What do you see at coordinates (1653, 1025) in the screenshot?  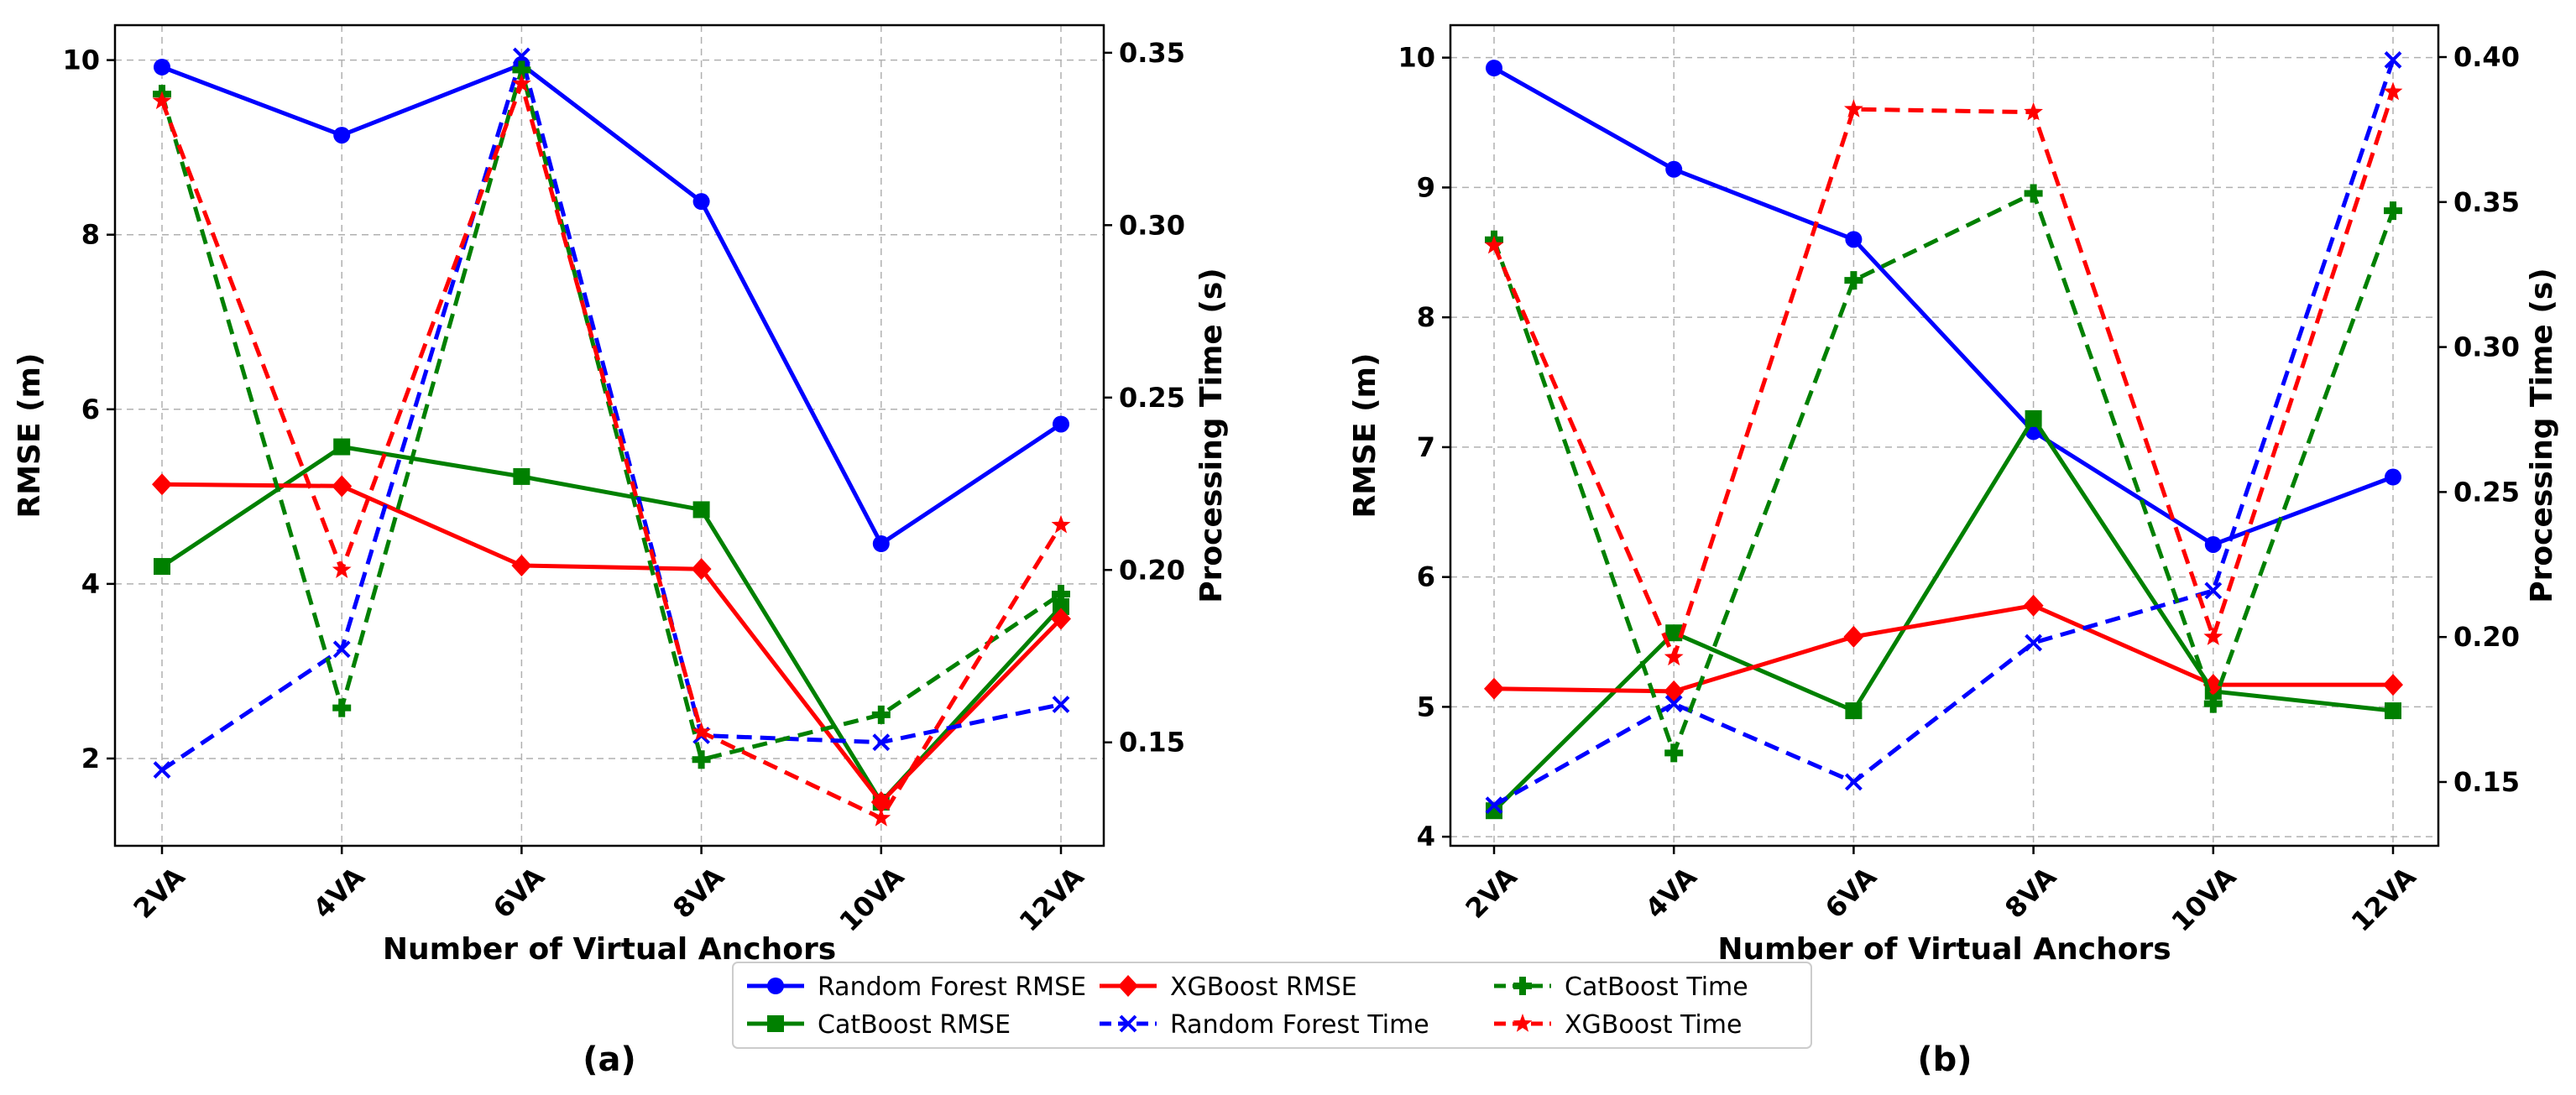 I see `legend-label: XGBoost Time` at bounding box center [1653, 1025].